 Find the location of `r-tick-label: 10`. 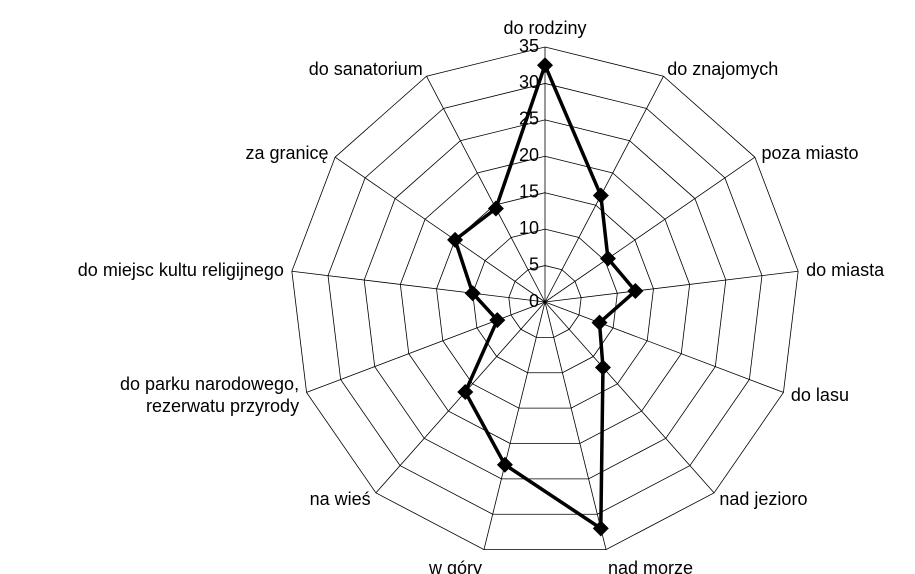

r-tick-label: 10 is located at coordinates (529, 228).